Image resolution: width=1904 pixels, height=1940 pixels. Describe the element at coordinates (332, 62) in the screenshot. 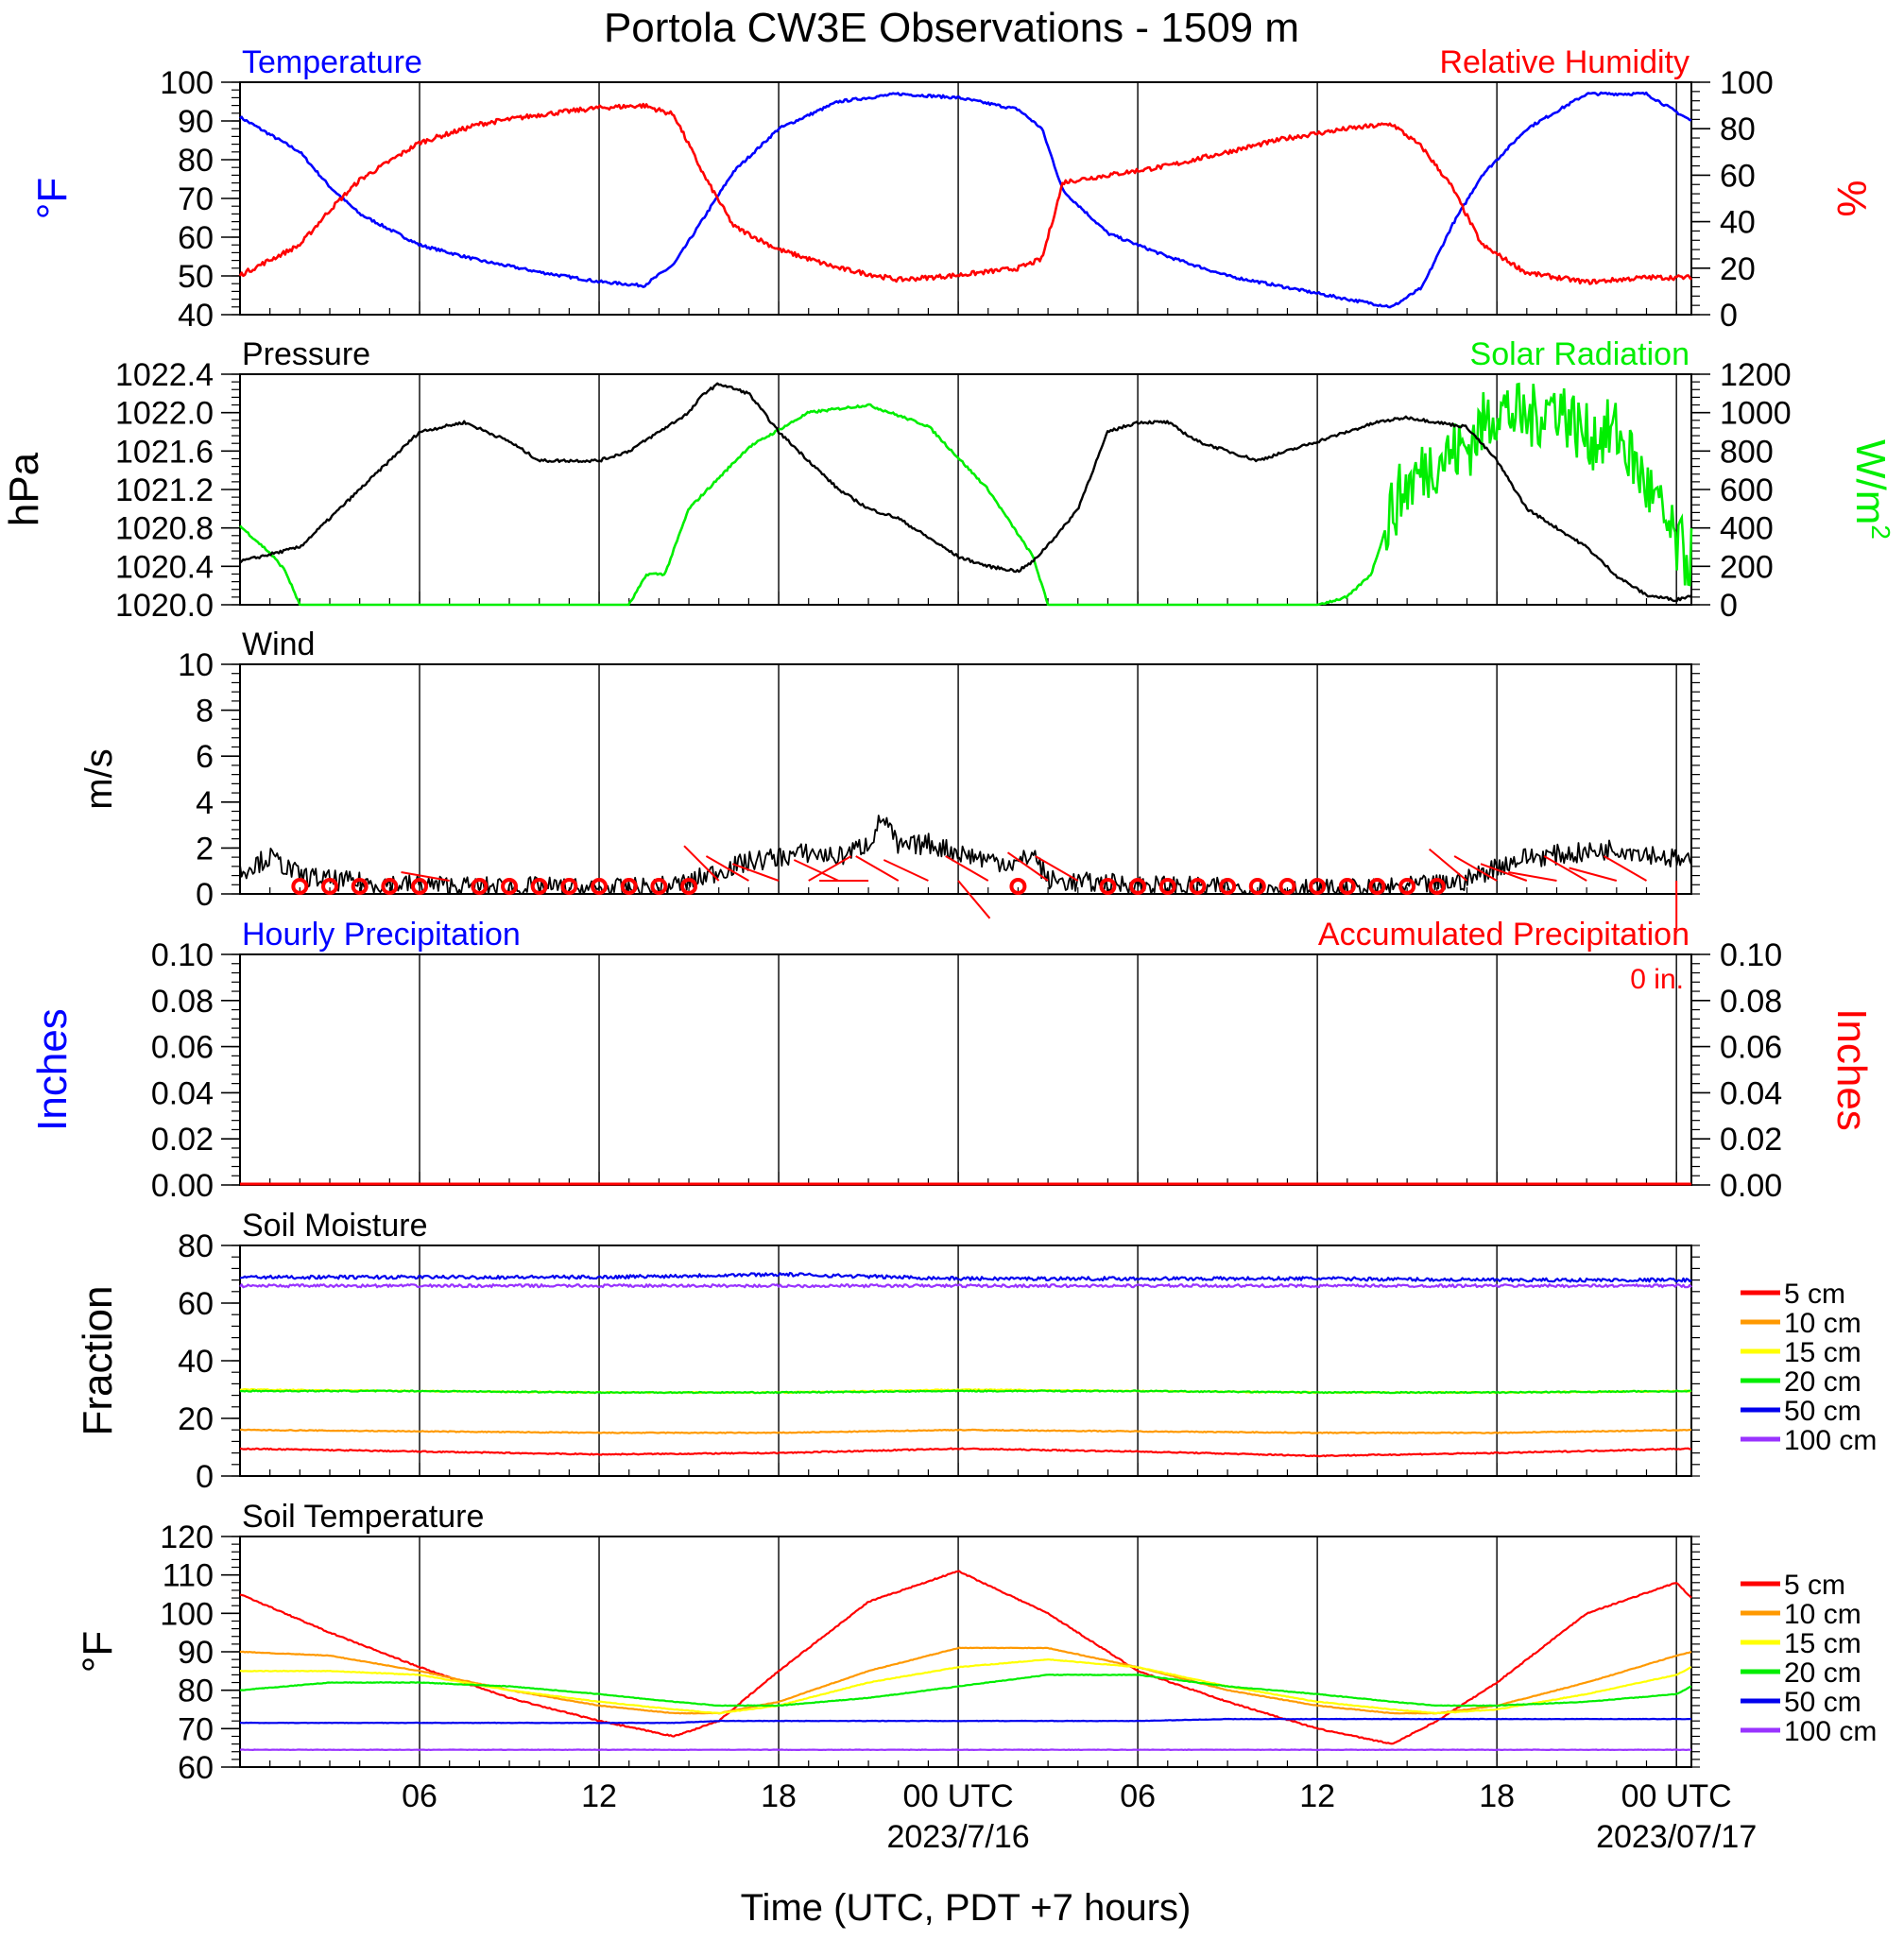

I see `panel-title-left: Temperature` at that location.